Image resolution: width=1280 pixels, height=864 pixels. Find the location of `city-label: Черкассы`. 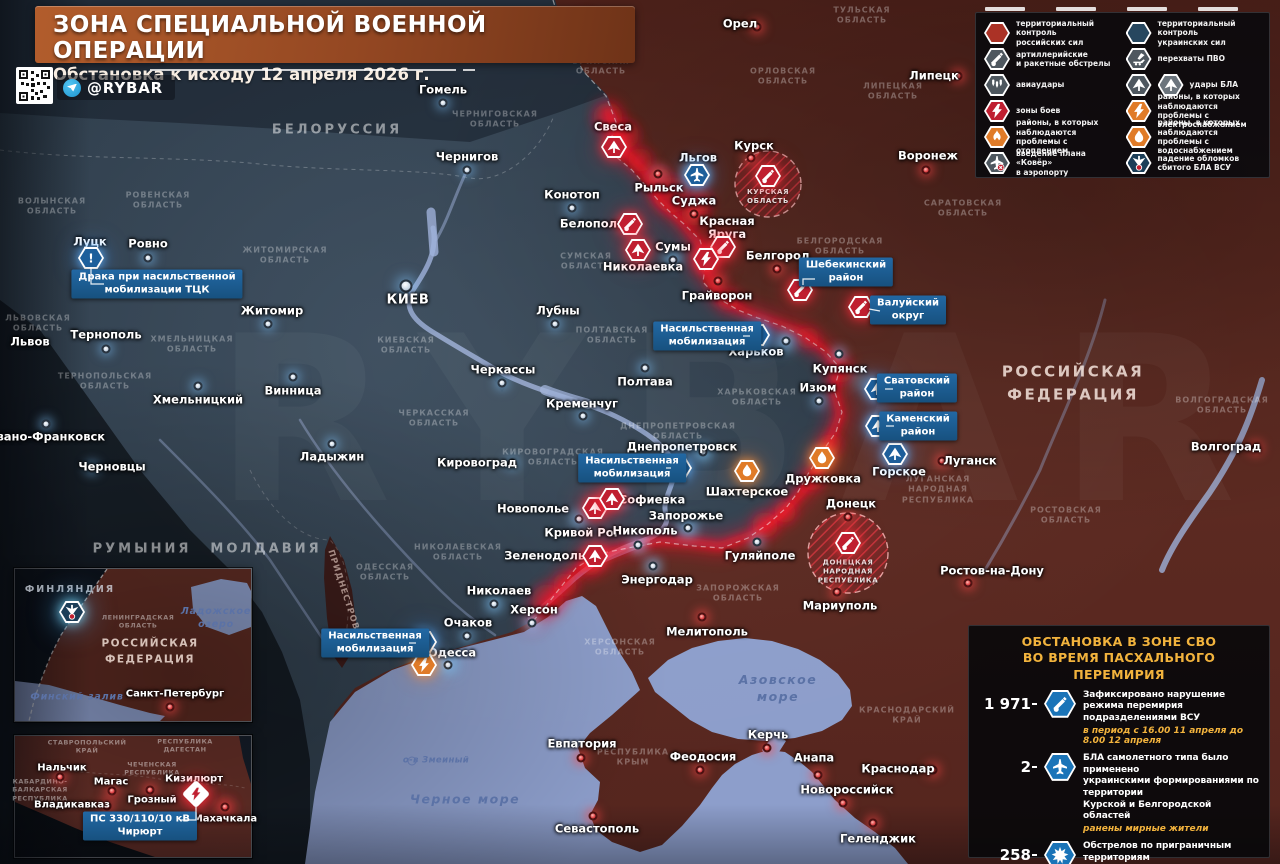

city-label: Черкассы is located at coordinates (503, 369).